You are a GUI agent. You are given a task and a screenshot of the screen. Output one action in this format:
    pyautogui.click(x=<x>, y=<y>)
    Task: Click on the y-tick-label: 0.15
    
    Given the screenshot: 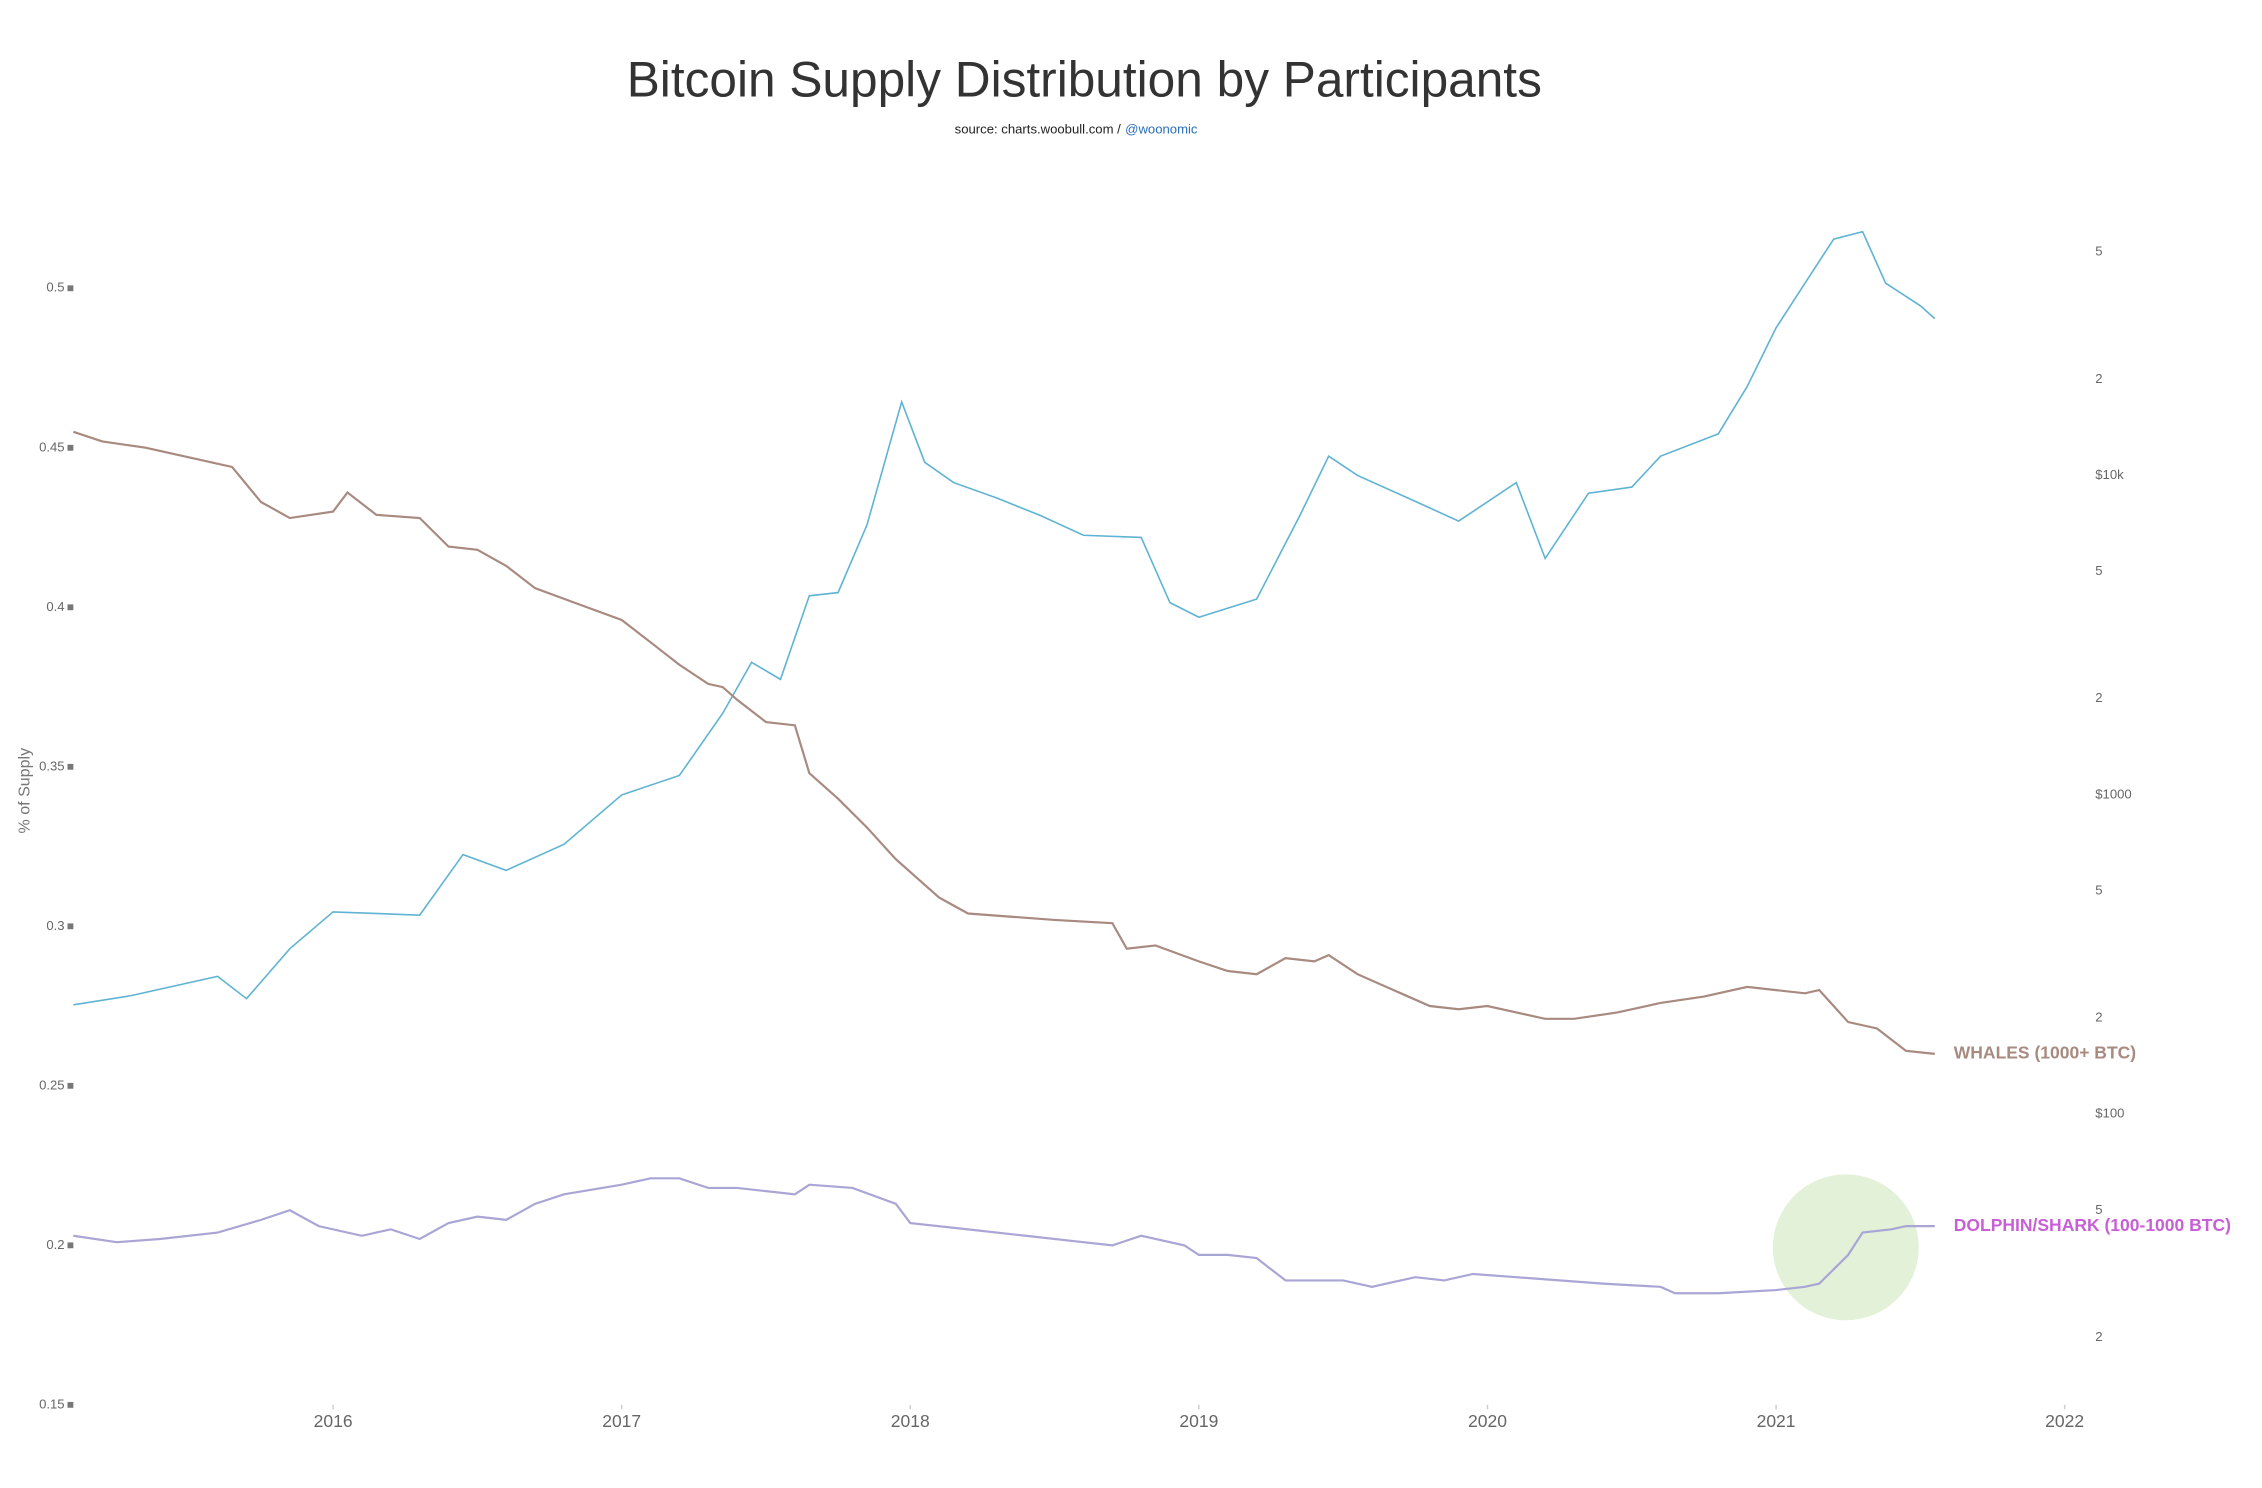 What is the action you would take?
    pyautogui.click(x=52, y=1403)
    